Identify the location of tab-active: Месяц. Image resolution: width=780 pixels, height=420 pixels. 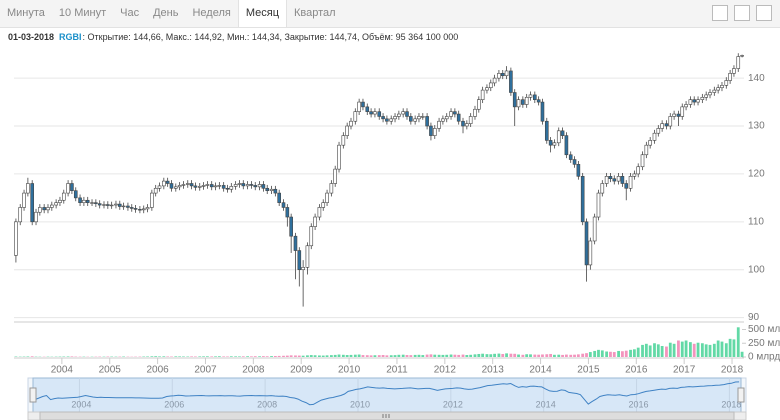
(262, 13).